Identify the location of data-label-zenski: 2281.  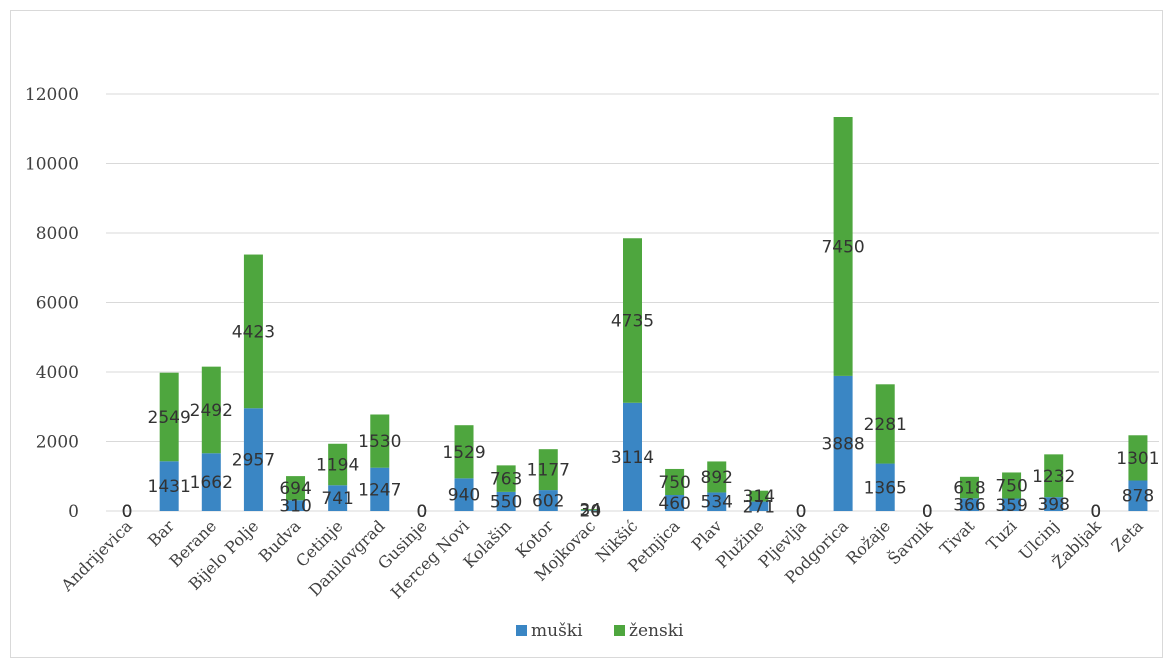
(885, 425).